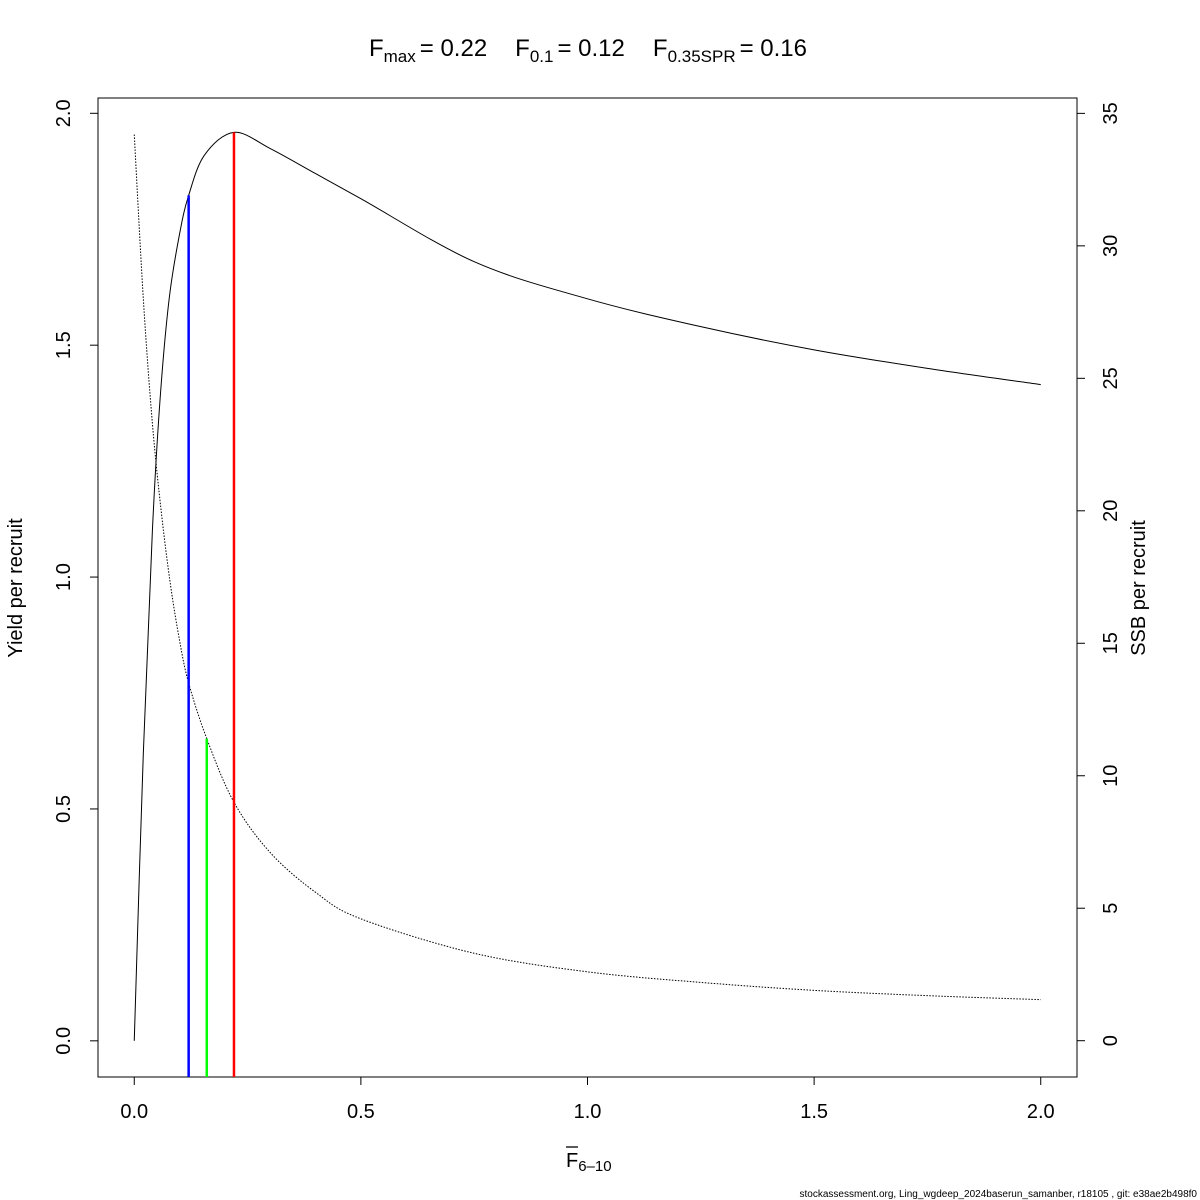 This screenshot has width=1200, height=1200. I want to click on x-axis-label: F6–10, so click(589, 1160).